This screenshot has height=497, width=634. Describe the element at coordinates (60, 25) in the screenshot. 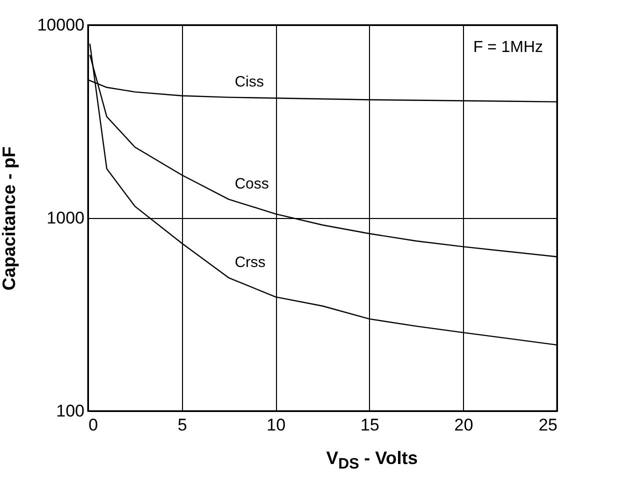

I see `y-tick-label: 10000` at that location.